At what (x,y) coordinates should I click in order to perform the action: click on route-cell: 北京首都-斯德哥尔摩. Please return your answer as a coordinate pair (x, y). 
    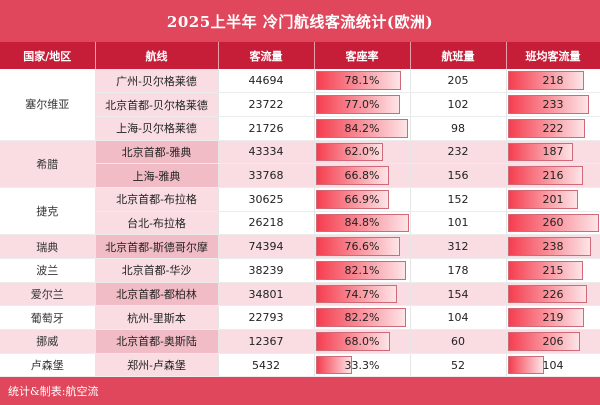
    Looking at the image, I should click on (157, 246).